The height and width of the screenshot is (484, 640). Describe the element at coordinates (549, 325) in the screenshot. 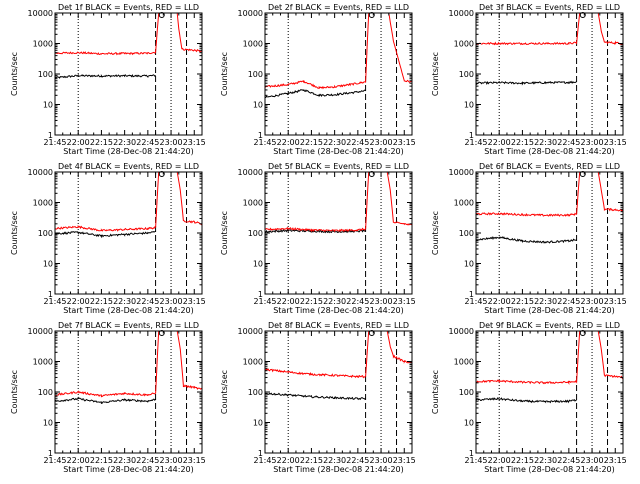

I see `panel-title: Det 9f BLACK = Events, RED = LLD` at that location.